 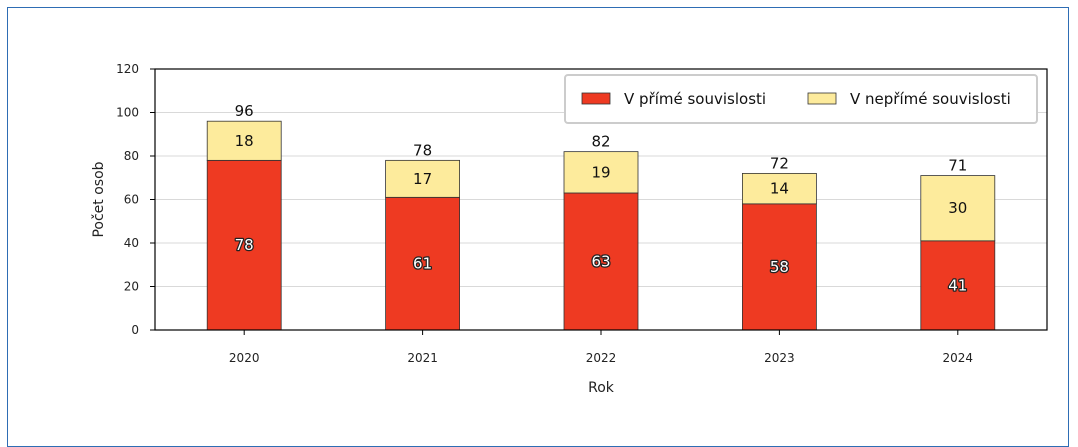 What do you see at coordinates (596, 98) in the screenshot?
I see `legend-swatch-v-prime` at bounding box center [596, 98].